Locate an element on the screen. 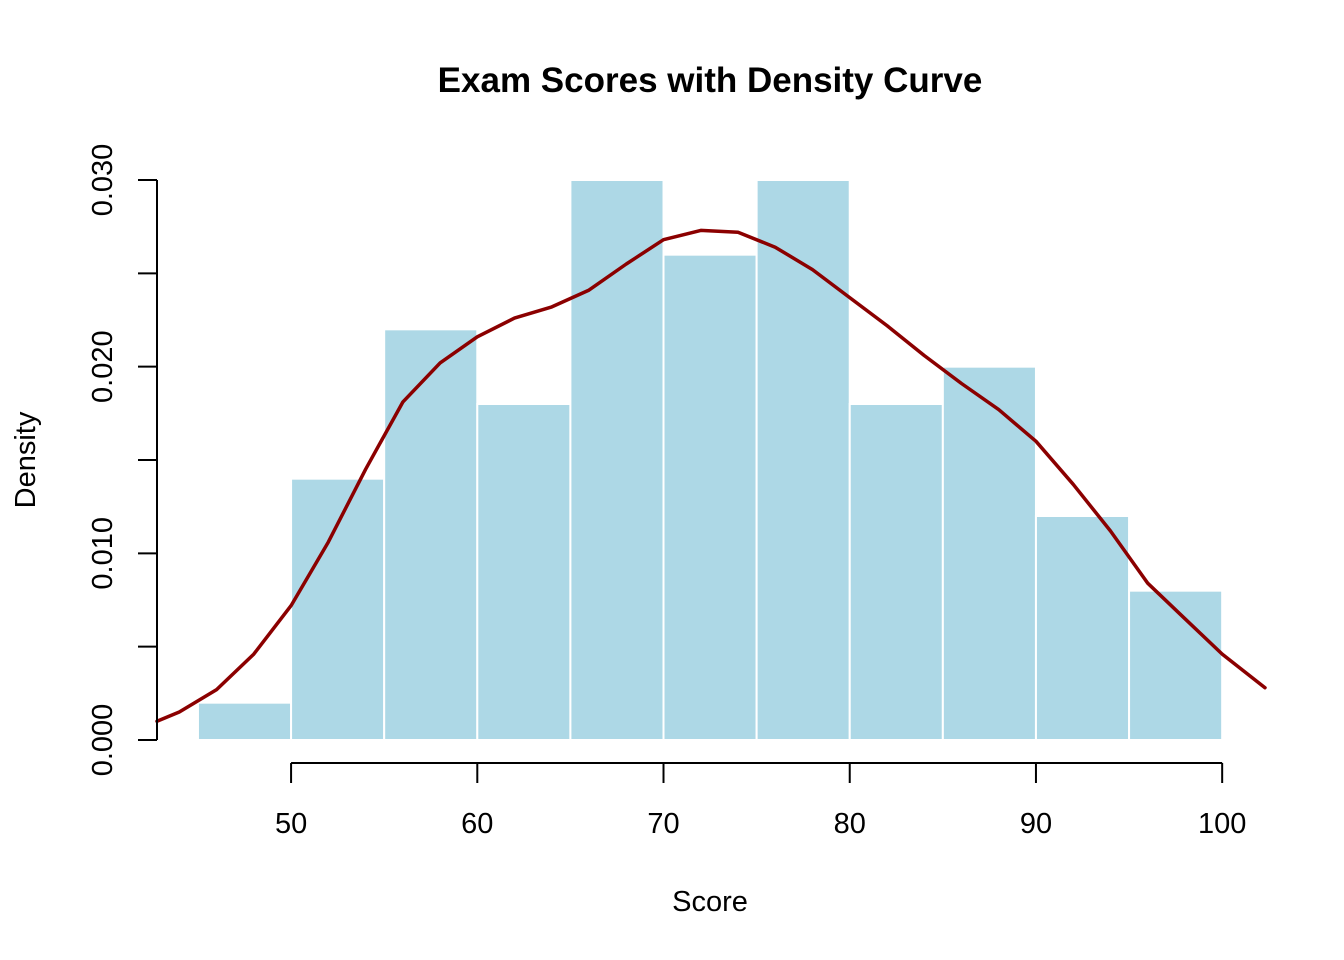  chart-title: Exam Scores with Density Curve is located at coordinates (710, 80).